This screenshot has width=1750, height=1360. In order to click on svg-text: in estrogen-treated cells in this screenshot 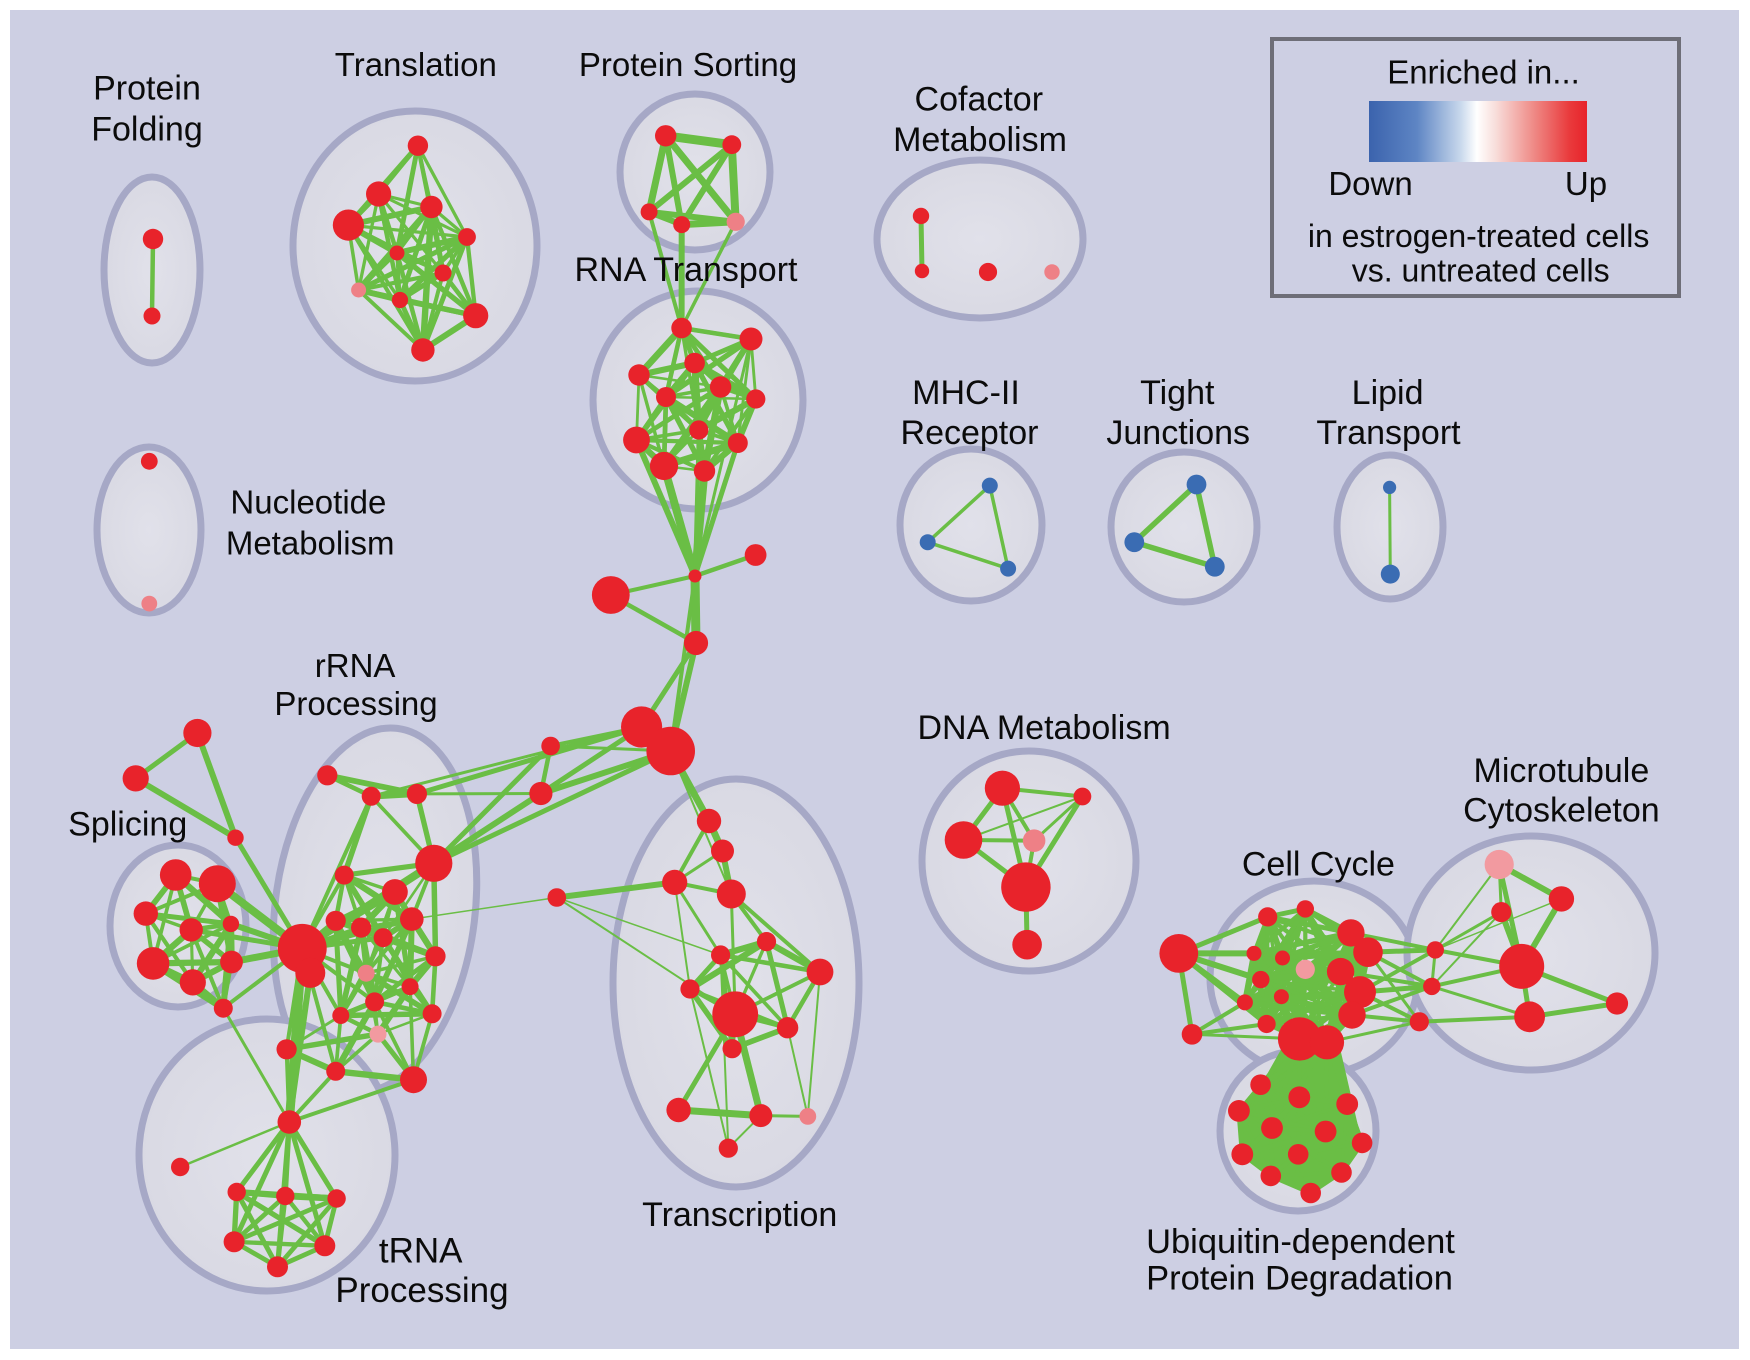, I will do `click(1479, 236)`.